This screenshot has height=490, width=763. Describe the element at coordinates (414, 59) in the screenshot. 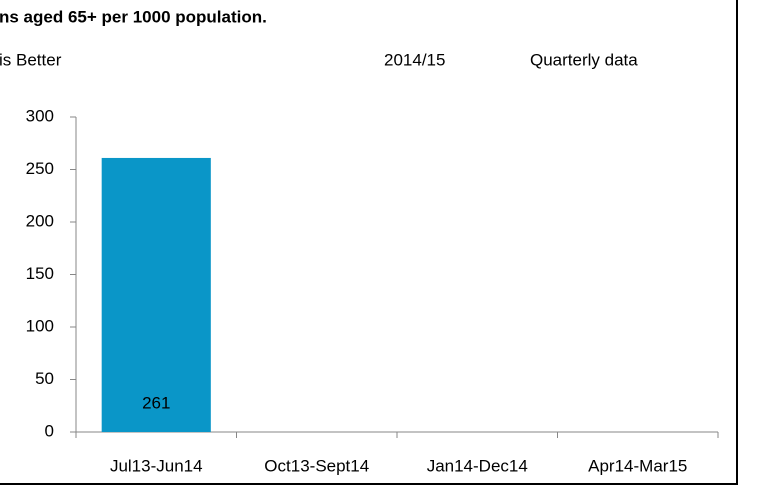

I see `subtitle: 2014/15` at that location.